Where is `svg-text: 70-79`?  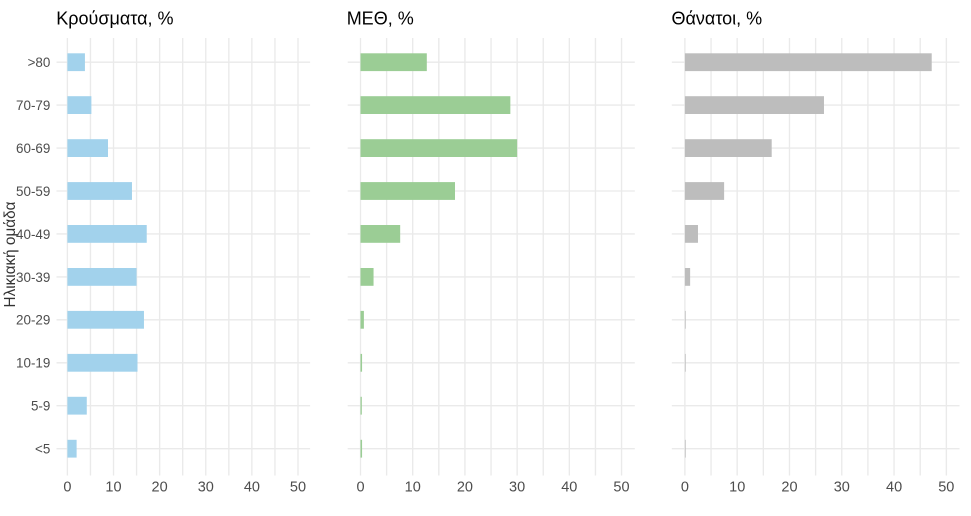
svg-text: 70-79 is located at coordinates (33, 105).